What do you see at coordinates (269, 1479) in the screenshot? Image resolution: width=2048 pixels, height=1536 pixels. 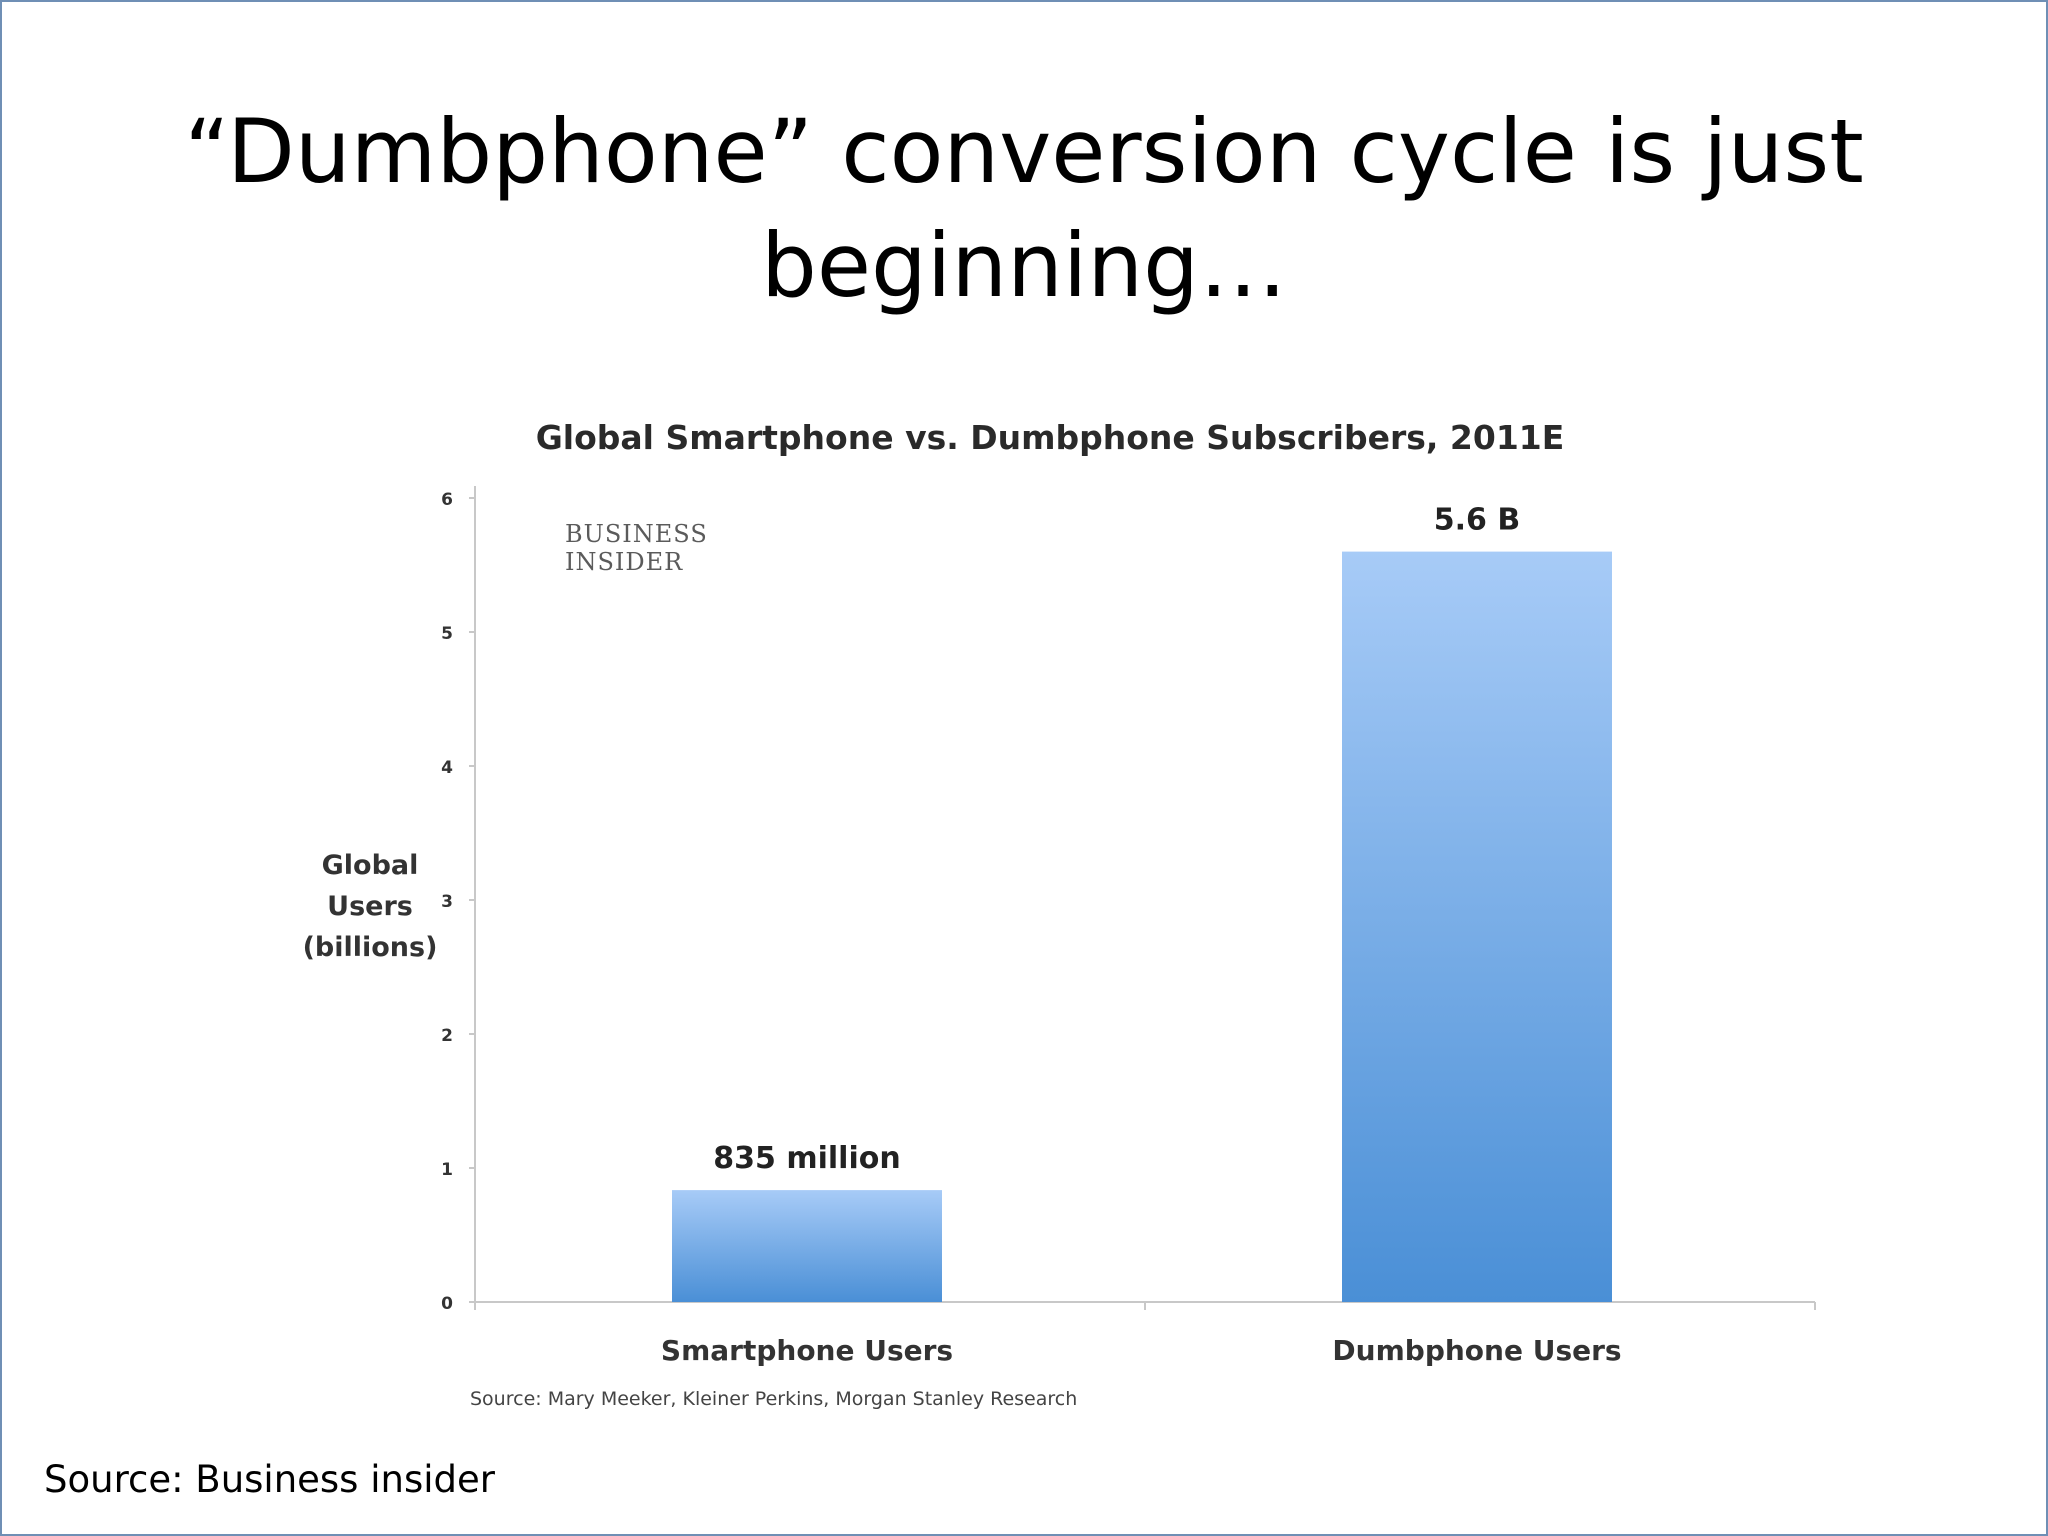 I see `page-source: Source: Business insider` at bounding box center [269, 1479].